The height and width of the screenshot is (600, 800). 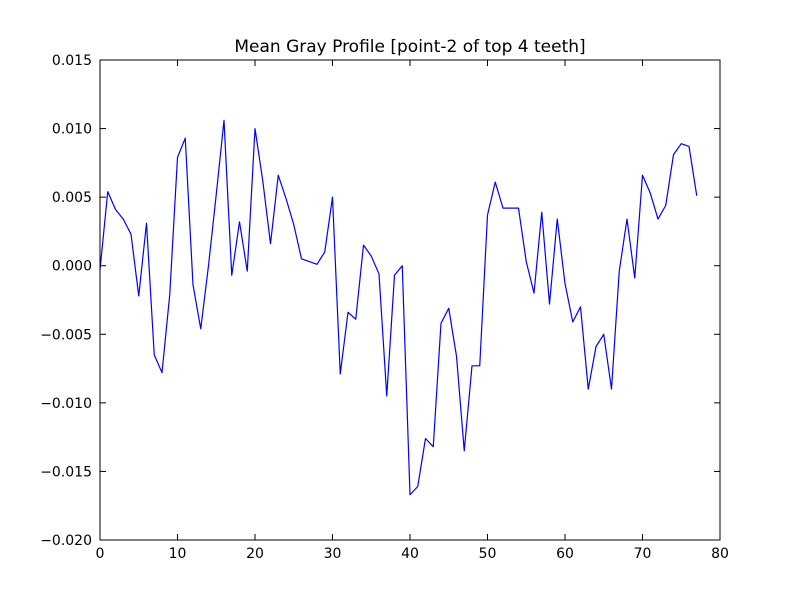 I want to click on y-tick-label: −0.010, so click(x=66, y=404).